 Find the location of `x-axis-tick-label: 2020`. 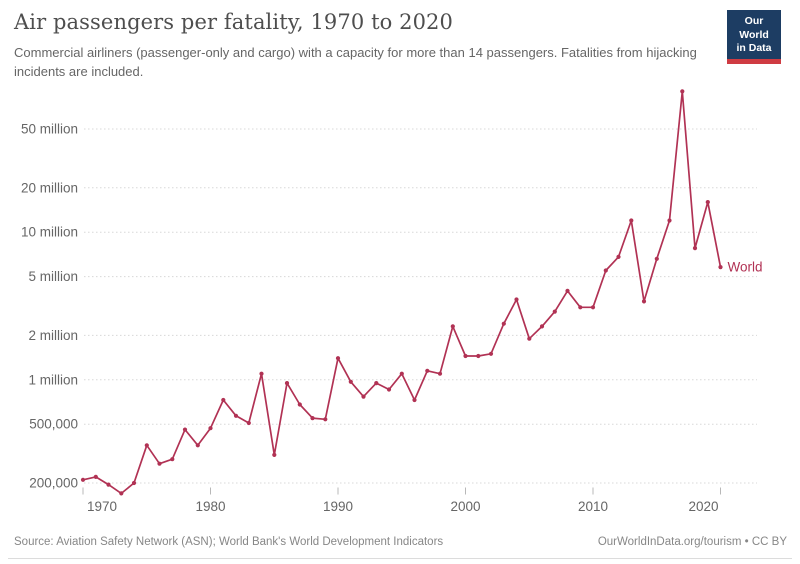

x-axis-tick-label: 2020 is located at coordinates (703, 506).